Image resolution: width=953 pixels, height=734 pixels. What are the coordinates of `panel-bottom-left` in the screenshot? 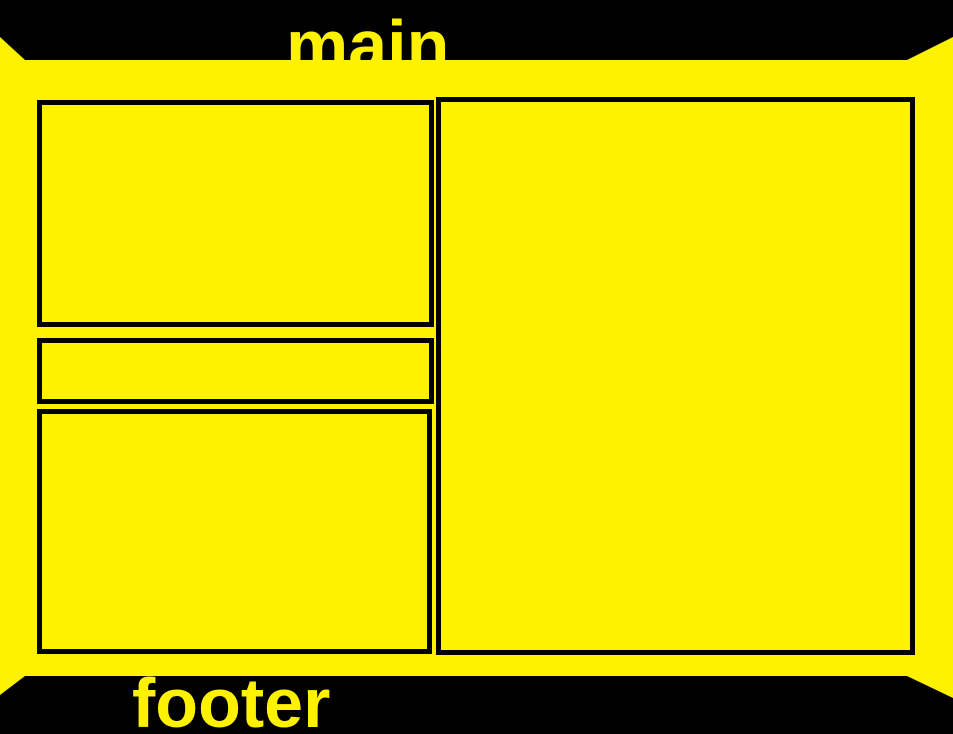 It's located at (234, 531).